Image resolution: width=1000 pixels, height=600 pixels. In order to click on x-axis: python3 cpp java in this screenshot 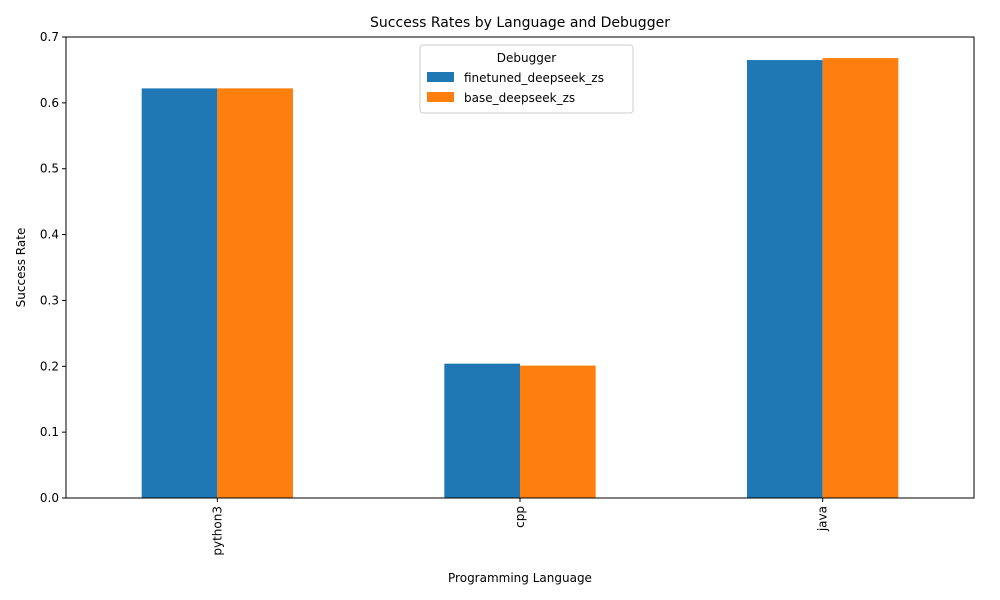, I will do `click(520, 527)`.